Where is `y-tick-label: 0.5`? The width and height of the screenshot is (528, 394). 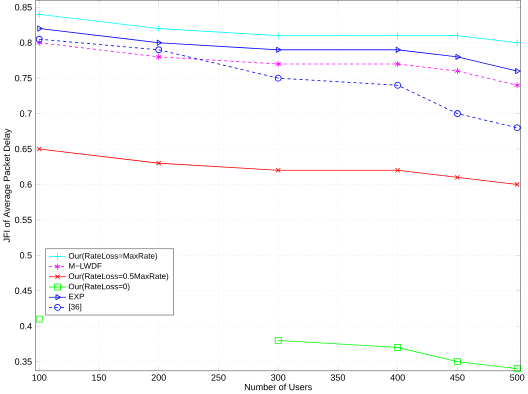
y-tick-label: 0.5 is located at coordinates (26, 255).